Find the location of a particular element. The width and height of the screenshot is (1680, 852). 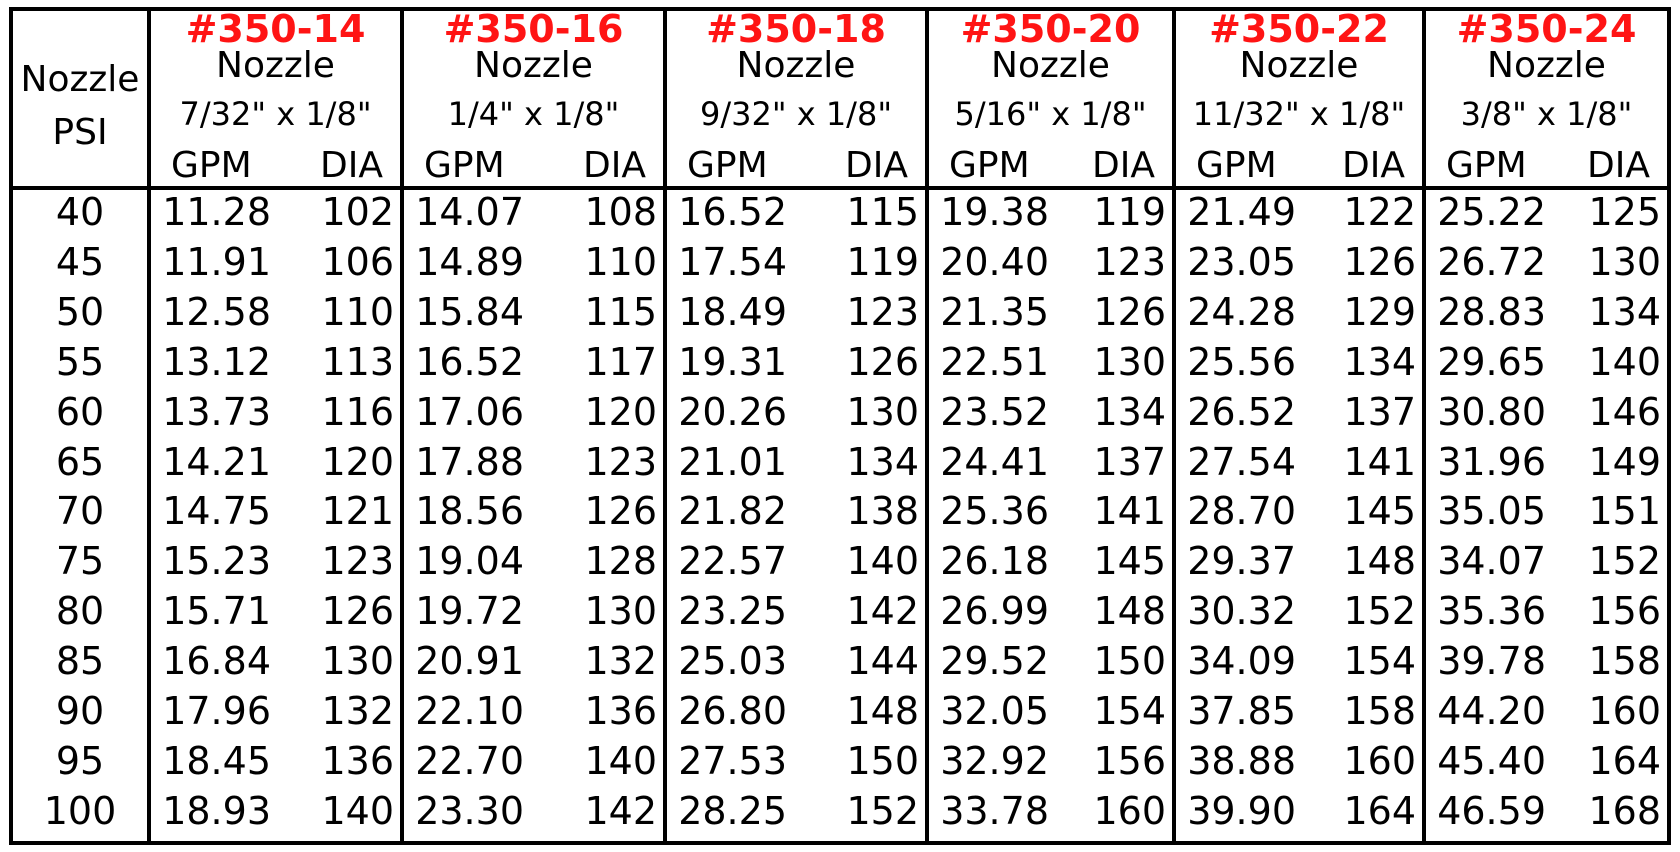

psi-value: 60 is located at coordinates (80, 411).